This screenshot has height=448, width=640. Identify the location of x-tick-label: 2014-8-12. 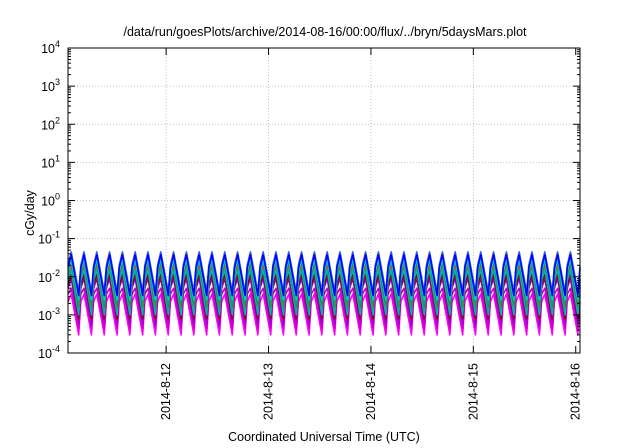
(166, 391).